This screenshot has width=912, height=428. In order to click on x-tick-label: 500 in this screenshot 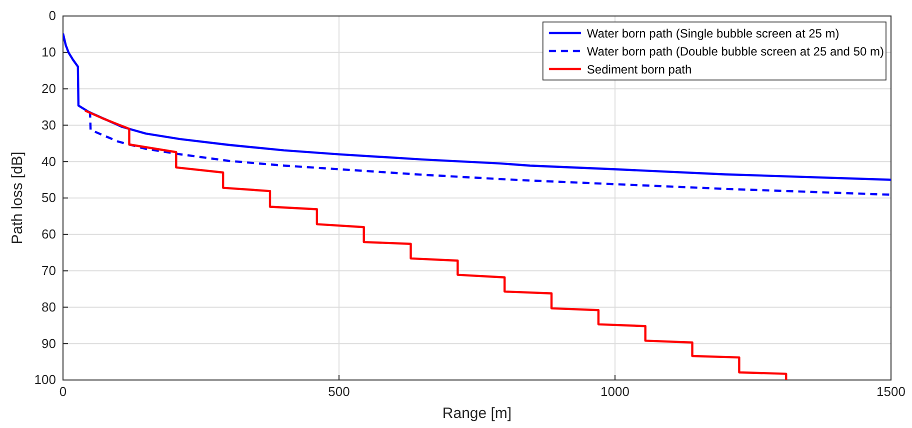, I will do `click(339, 392)`.